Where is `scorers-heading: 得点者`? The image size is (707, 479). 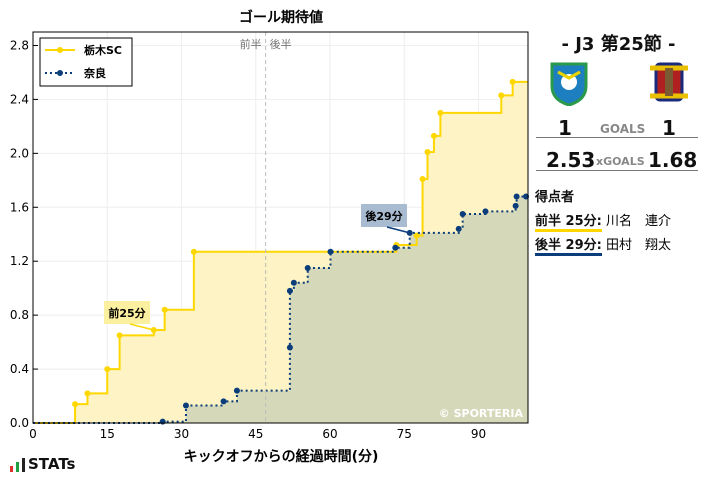 scorers-heading: 得点者 is located at coordinates (555, 197).